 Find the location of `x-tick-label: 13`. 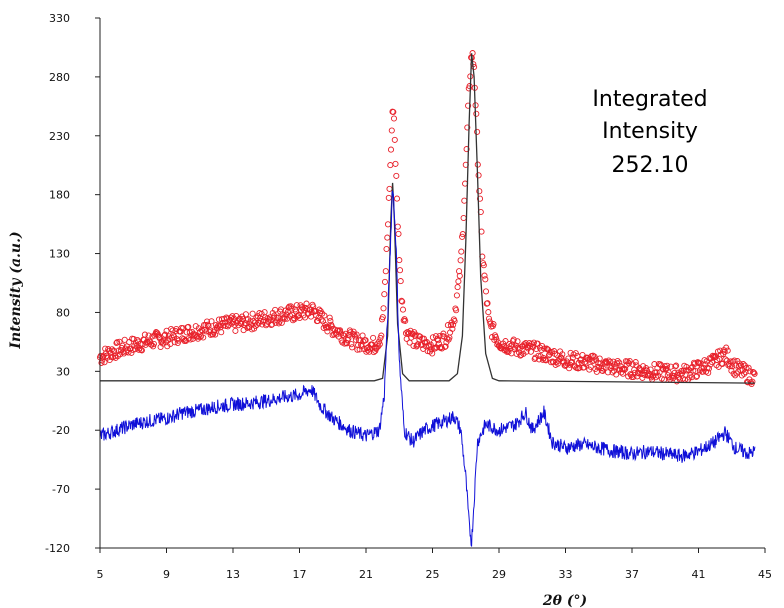

x-tick-label: 13 is located at coordinates (233, 574).